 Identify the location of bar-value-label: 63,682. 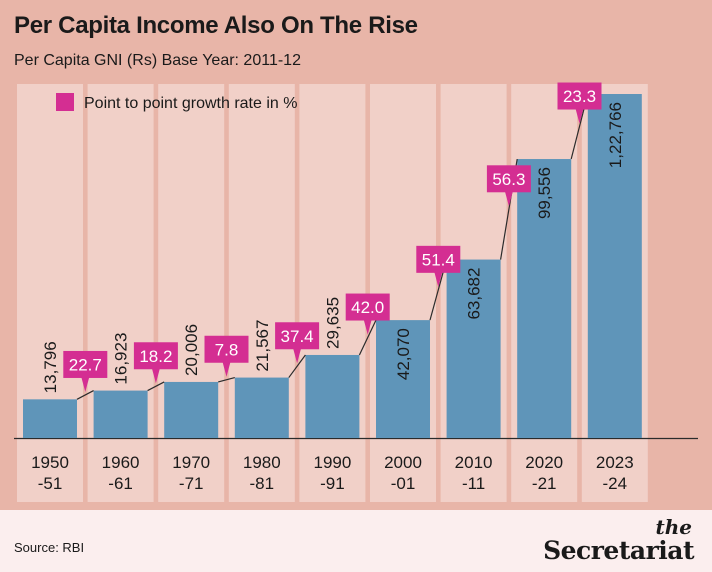
(474, 294).